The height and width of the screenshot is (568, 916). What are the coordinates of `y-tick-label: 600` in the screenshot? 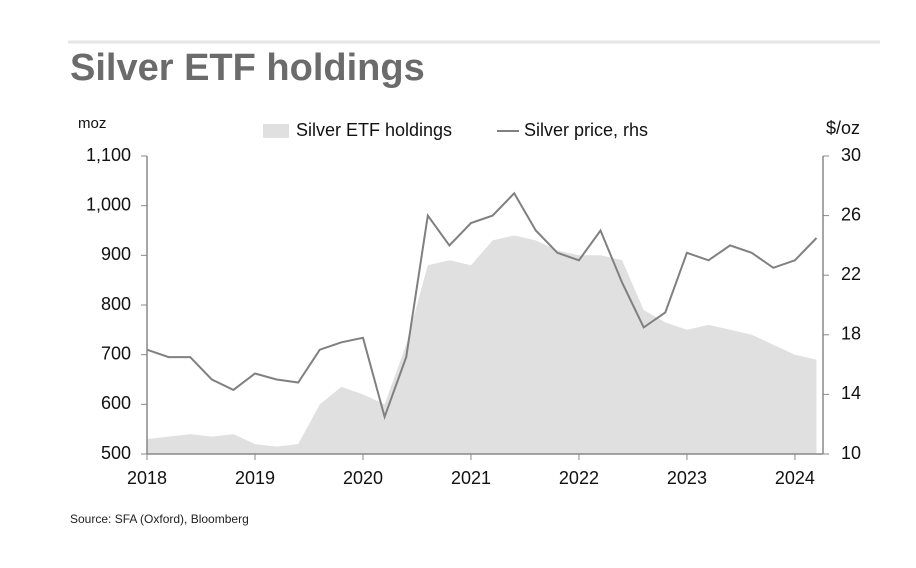 It's located at (116, 403).